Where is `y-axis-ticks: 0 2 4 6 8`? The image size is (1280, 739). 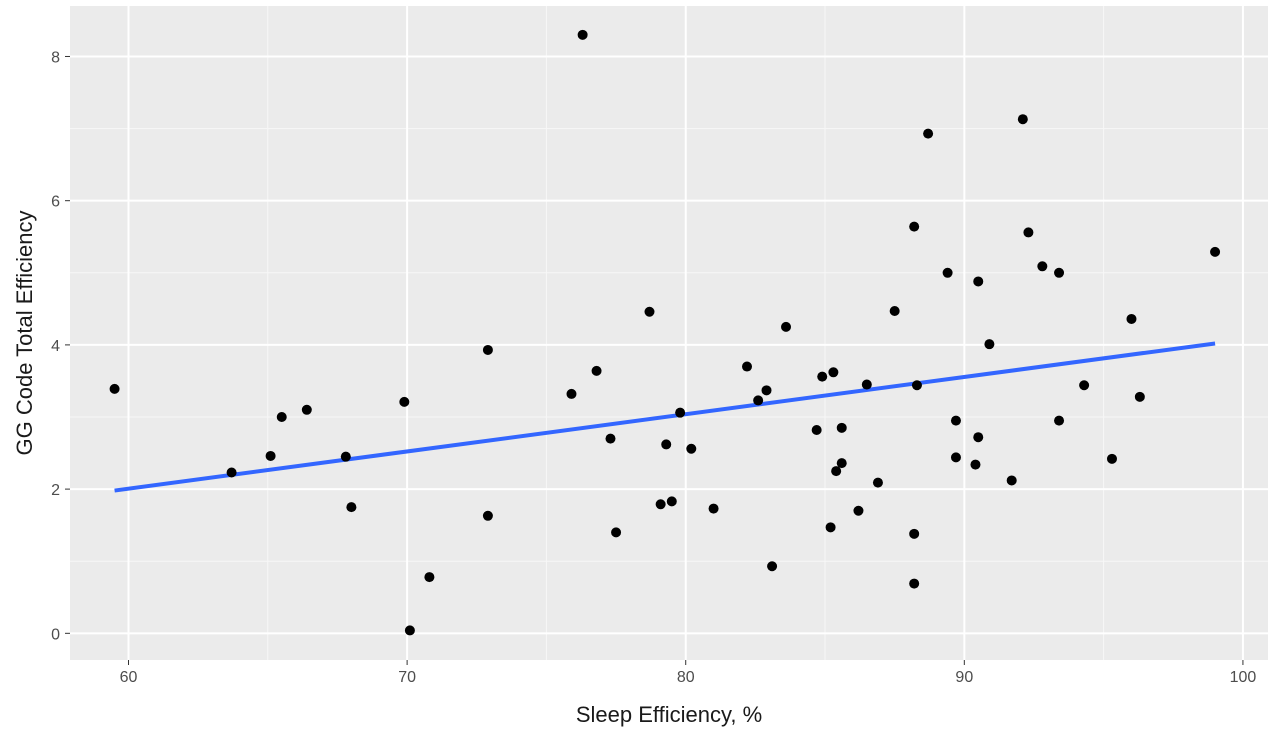
y-axis-ticks: 0 2 4 6 8 is located at coordinates (60, 346).